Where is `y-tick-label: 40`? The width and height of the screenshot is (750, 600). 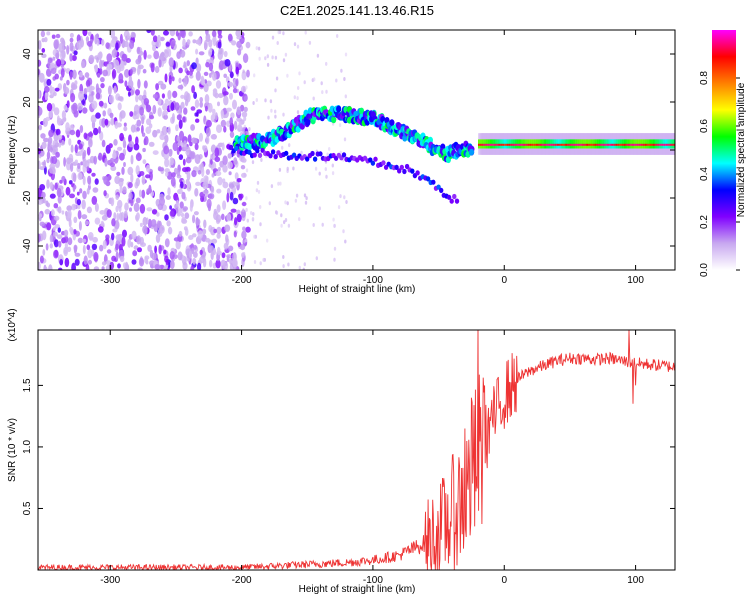
y-tick-label: 40 is located at coordinates (27, 54).